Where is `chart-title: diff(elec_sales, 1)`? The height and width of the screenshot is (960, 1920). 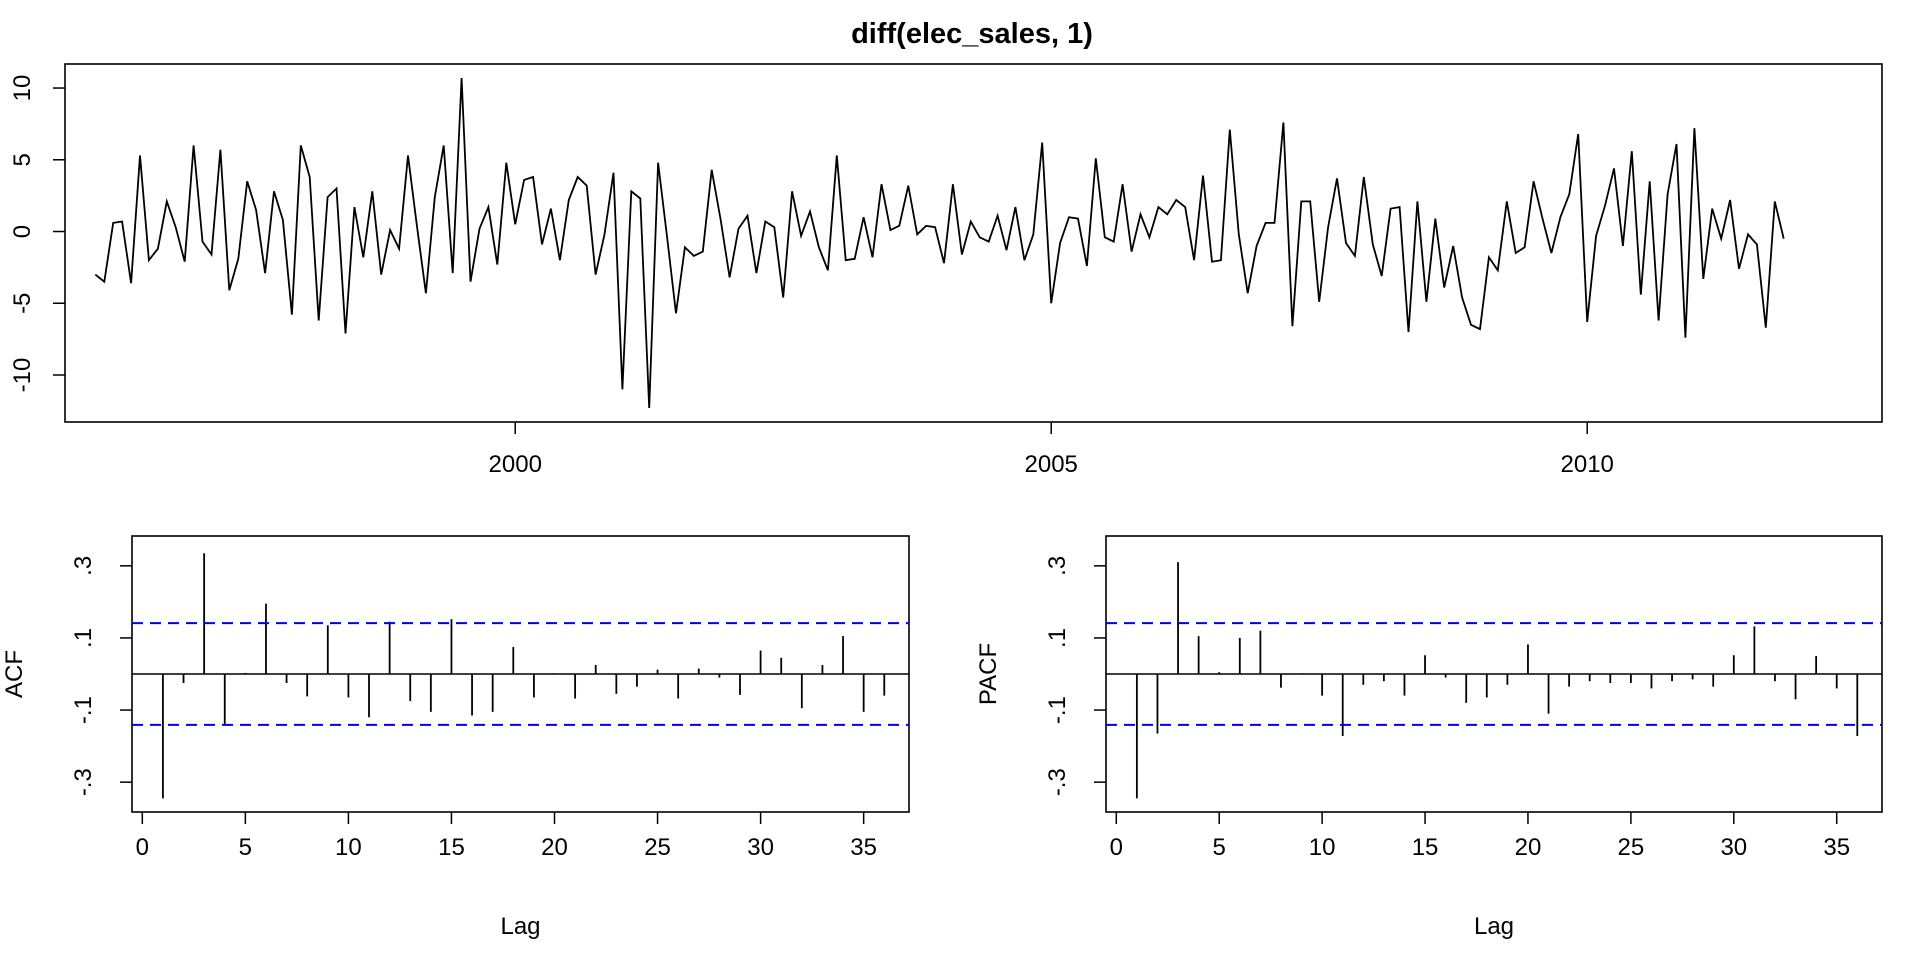
chart-title: diff(elec_sales, 1) is located at coordinates (972, 34).